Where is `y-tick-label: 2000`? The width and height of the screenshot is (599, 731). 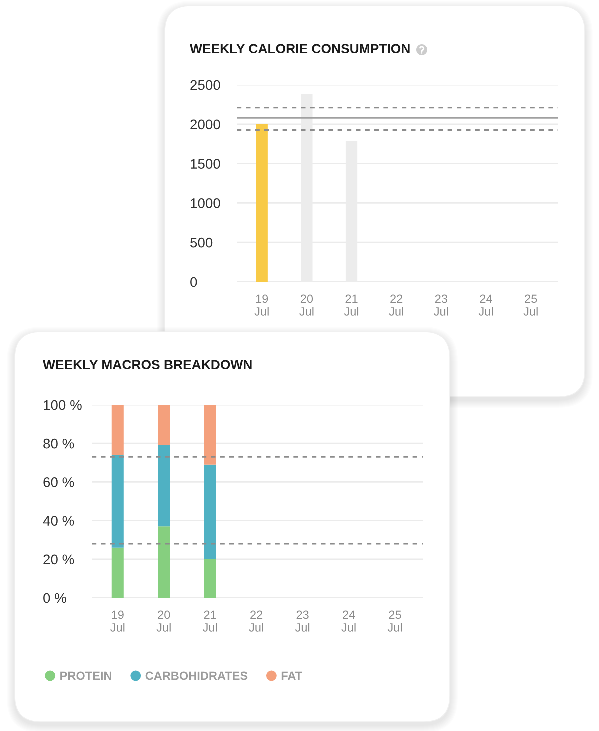
y-tick-label: 2000 is located at coordinates (205, 125).